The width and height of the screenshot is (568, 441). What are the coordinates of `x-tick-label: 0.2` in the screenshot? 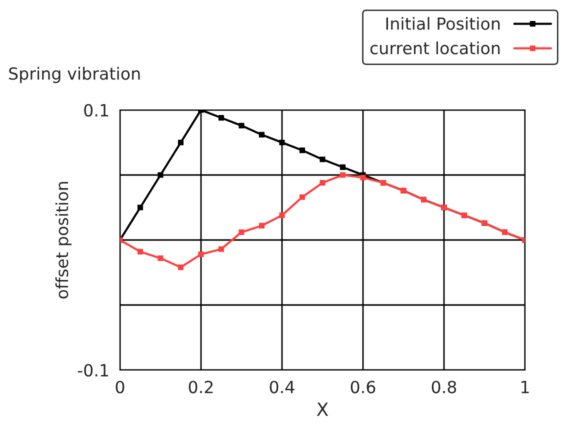 It's located at (200, 387).